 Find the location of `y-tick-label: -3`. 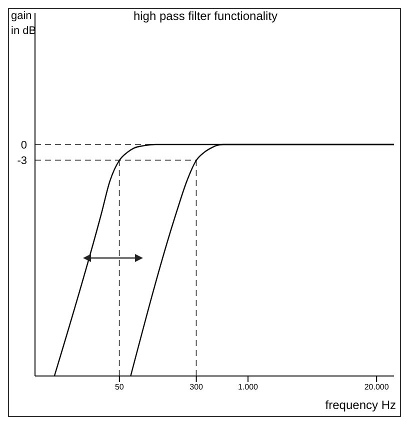

y-tick-label: -3 is located at coordinates (22, 161).